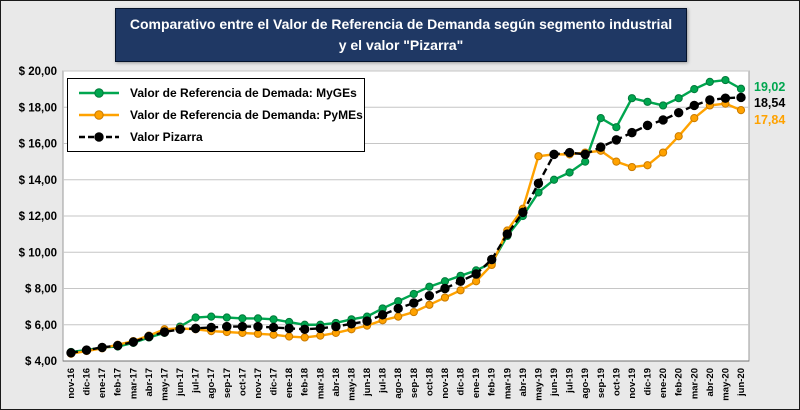 This screenshot has height=410, width=800. What do you see at coordinates (616, 382) in the screenshot?
I see `svg-text: oct-19` at bounding box center [616, 382].